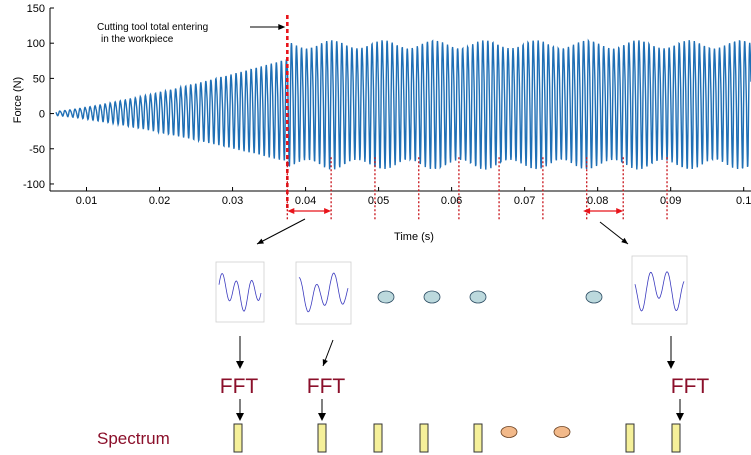 This screenshot has height=455, width=751. What do you see at coordinates (36, 9) in the screenshot?
I see `y-tick-label: 150` at bounding box center [36, 9].